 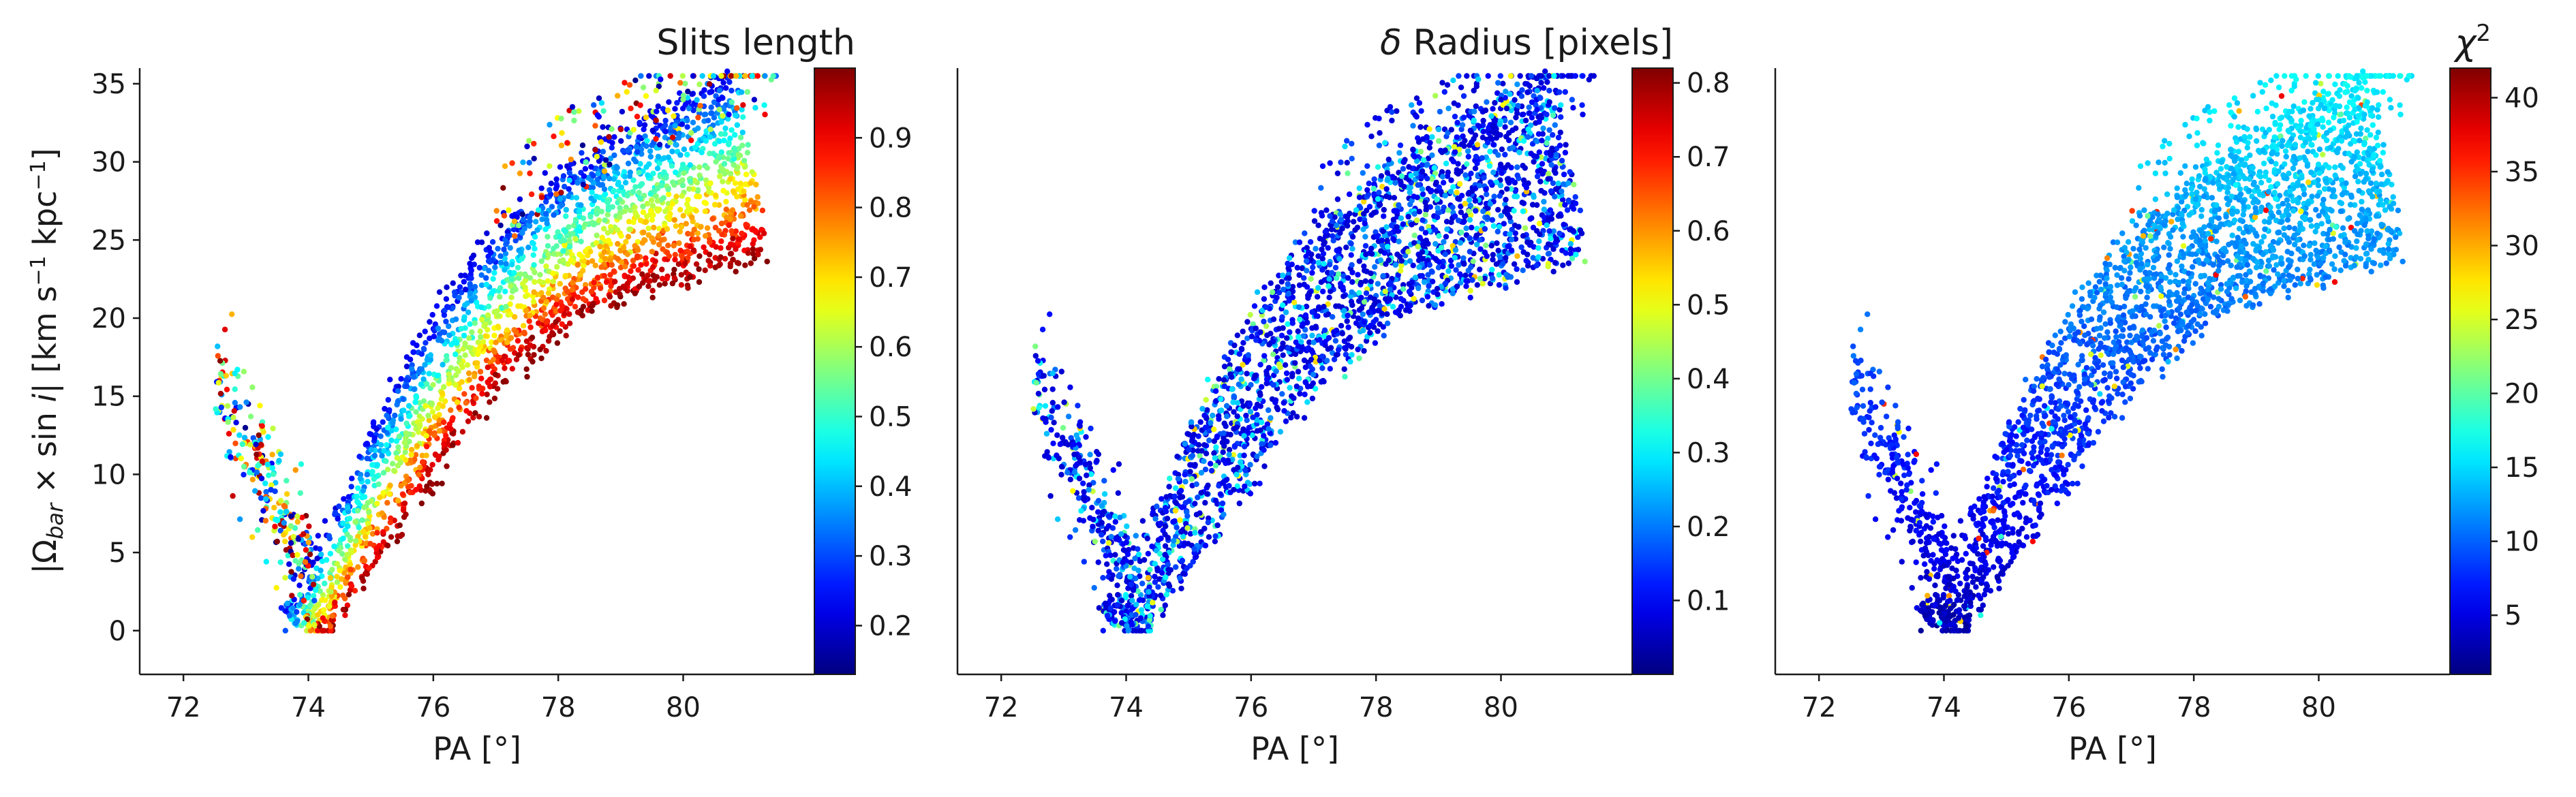 What do you see at coordinates (756, 42) in the screenshot?
I see `colorbar-title: Slits length` at bounding box center [756, 42].